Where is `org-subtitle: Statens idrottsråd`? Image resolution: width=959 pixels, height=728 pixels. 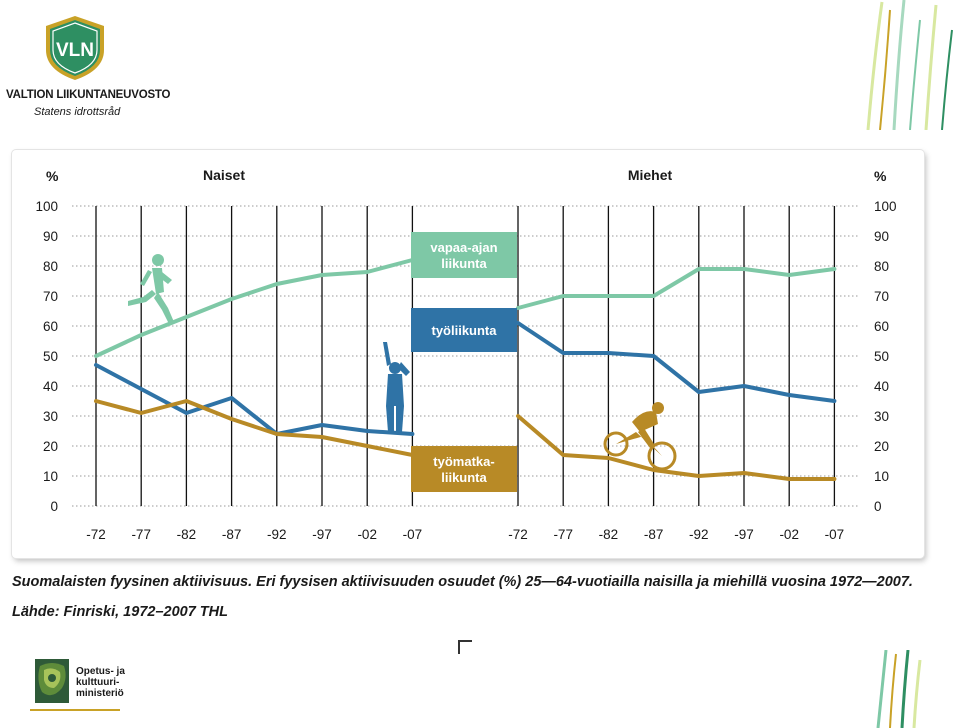 org-subtitle: Statens idrottsråd is located at coordinates (77, 112).